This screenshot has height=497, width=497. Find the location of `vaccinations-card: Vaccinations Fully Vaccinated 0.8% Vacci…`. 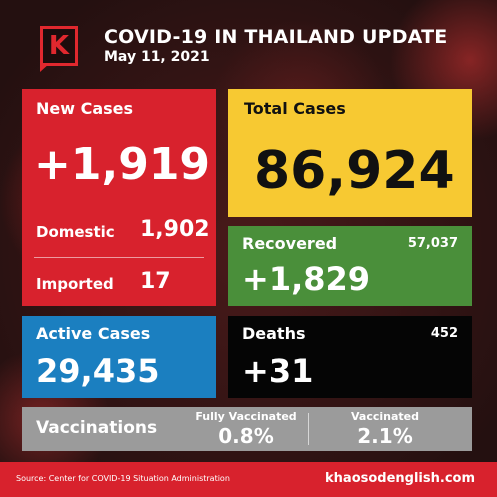

vaccinations-card: Vaccinations Fully Vaccinated 0.8% Vacci… is located at coordinates (247, 429).